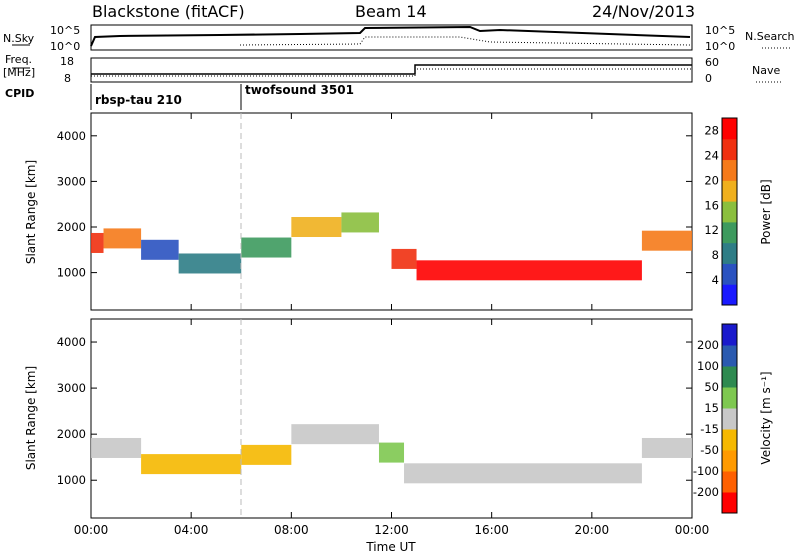  What do you see at coordinates (18, 59) in the screenshot?
I see `freq-label: Freq.` at bounding box center [18, 59].